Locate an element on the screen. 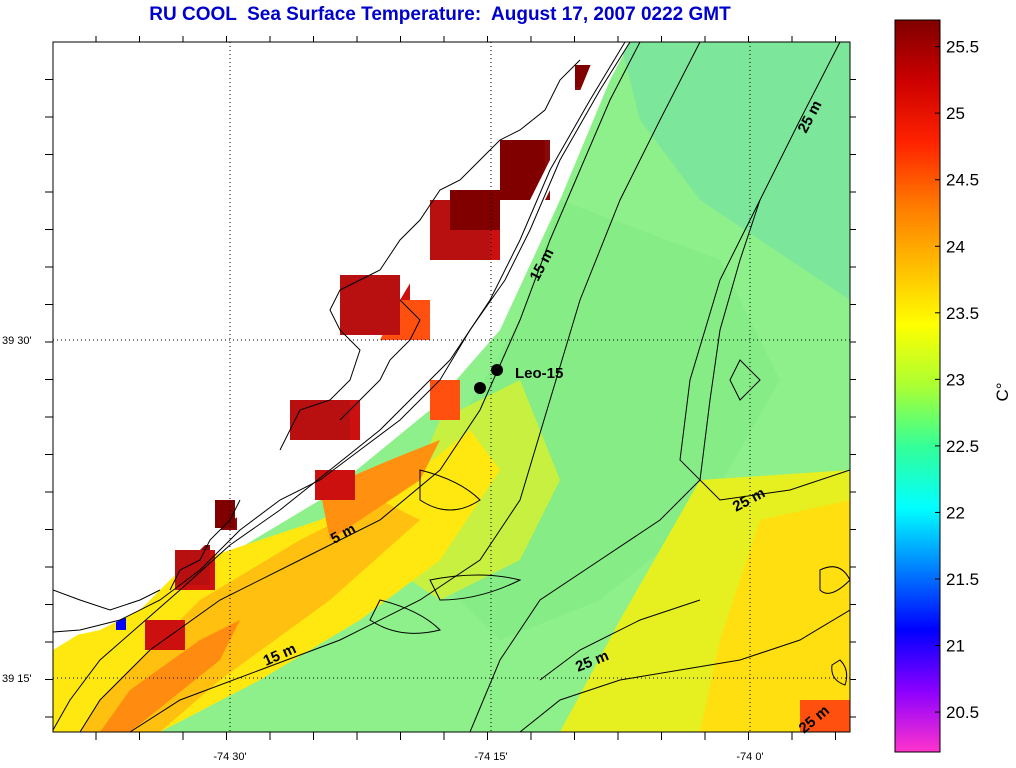 This screenshot has height=768, width=1016. colorbar-tick-label: 24.5 is located at coordinates (962, 180).